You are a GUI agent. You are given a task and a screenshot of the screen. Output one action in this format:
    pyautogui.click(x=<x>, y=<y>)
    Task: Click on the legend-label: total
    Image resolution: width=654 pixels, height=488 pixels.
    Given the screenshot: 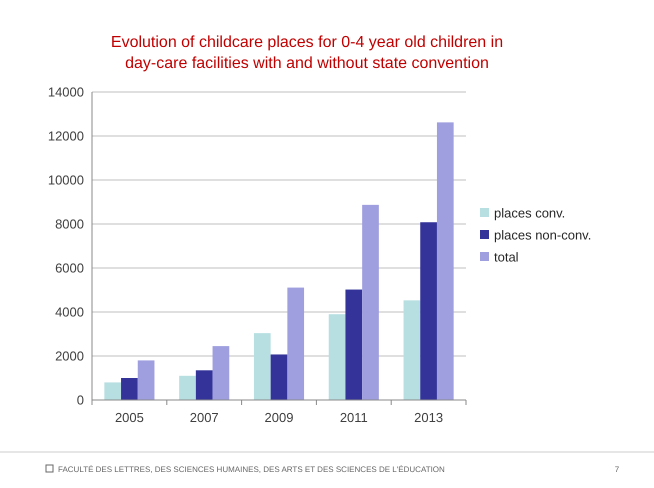 What is the action you would take?
    pyautogui.click(x=506, y=257)
    